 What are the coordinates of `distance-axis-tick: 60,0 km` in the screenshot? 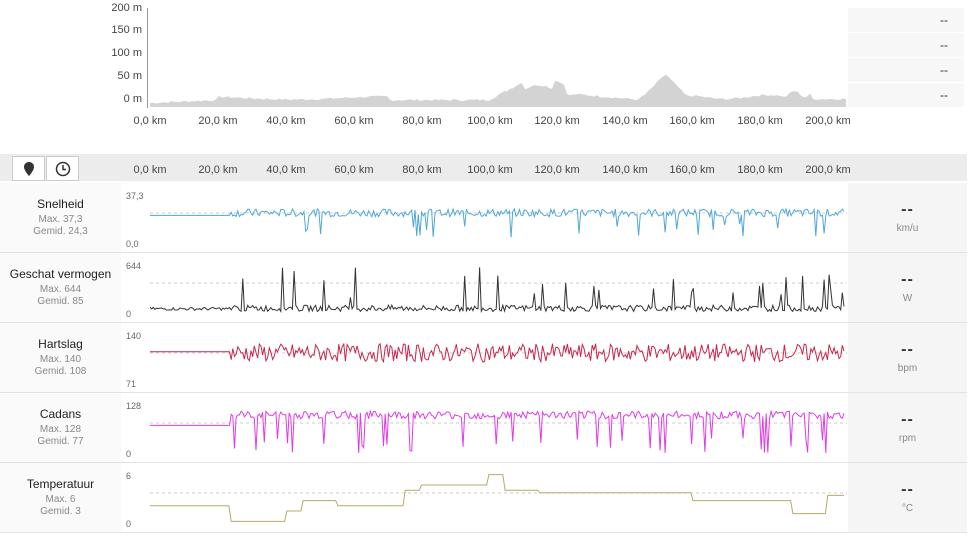 It's located at (354, 170).